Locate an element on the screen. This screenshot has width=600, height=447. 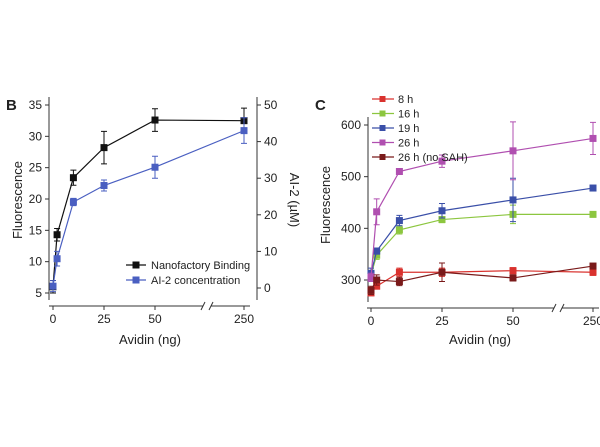
y2-tick-label: 20 is located at coordinates (271, 215).